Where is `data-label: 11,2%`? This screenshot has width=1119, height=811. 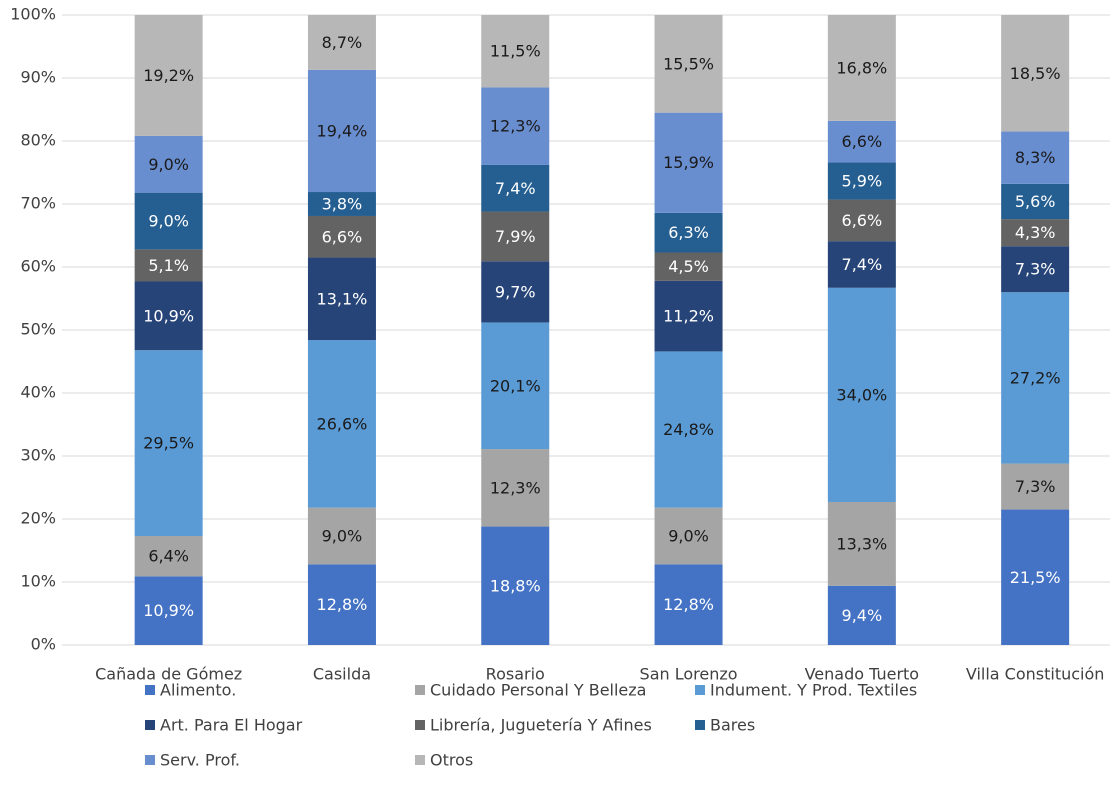
data-label: 11,2% is located at coordinates (688, 316).